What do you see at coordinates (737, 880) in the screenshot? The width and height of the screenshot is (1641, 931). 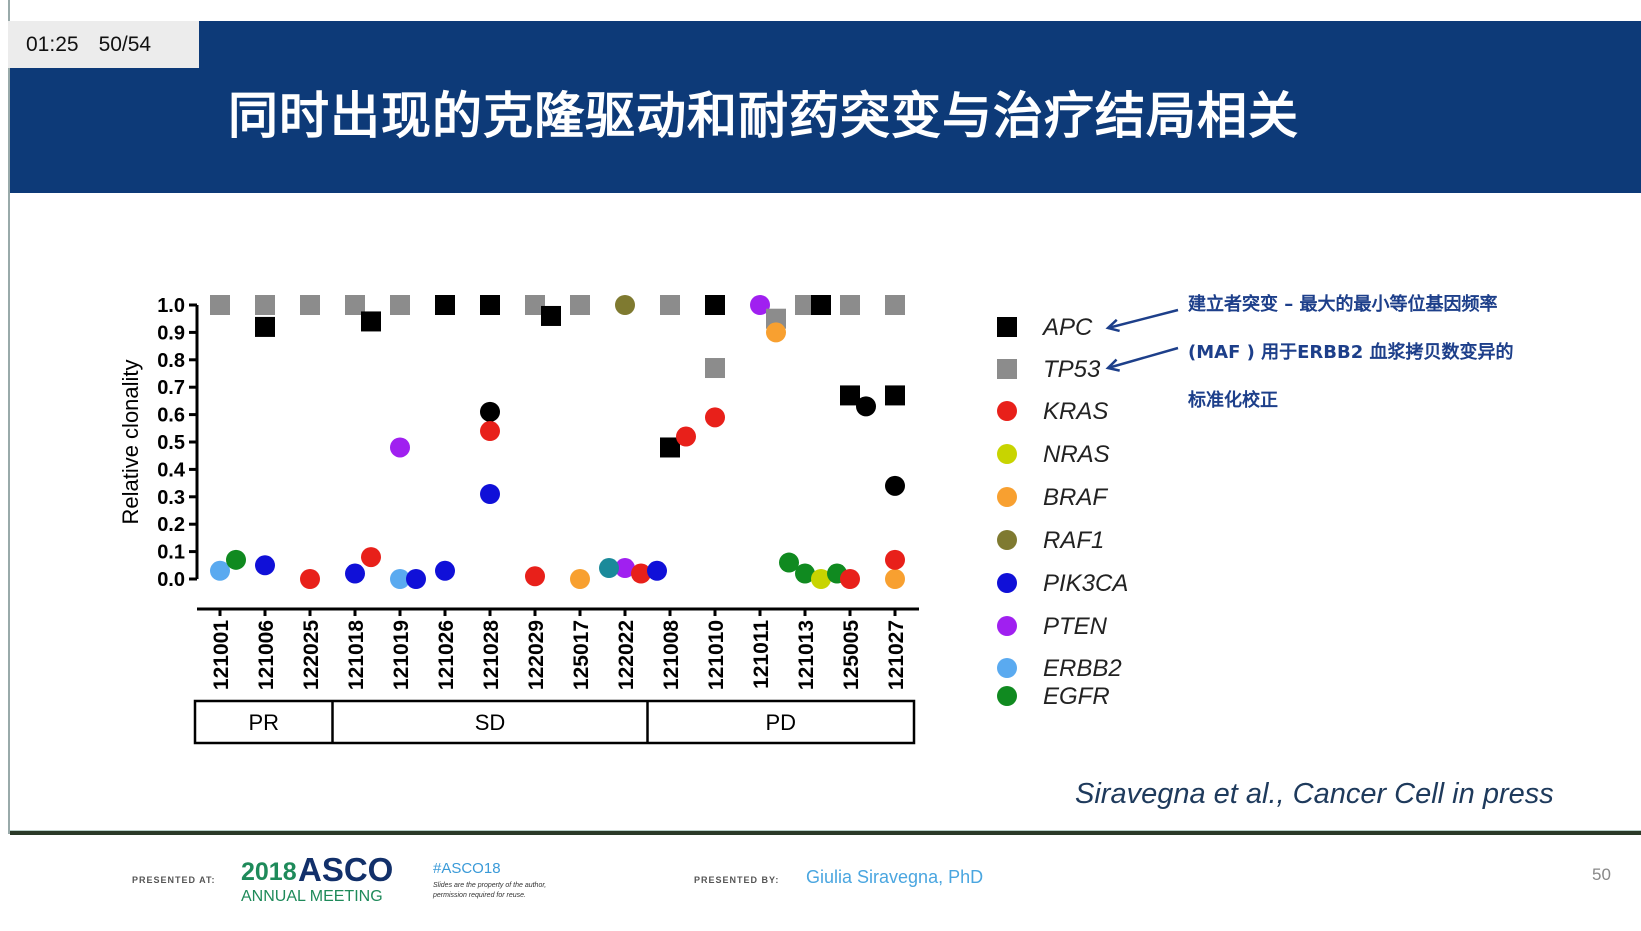 I see `presented-by-label: PRESENTED BY:` at bounding box center [737, 880].